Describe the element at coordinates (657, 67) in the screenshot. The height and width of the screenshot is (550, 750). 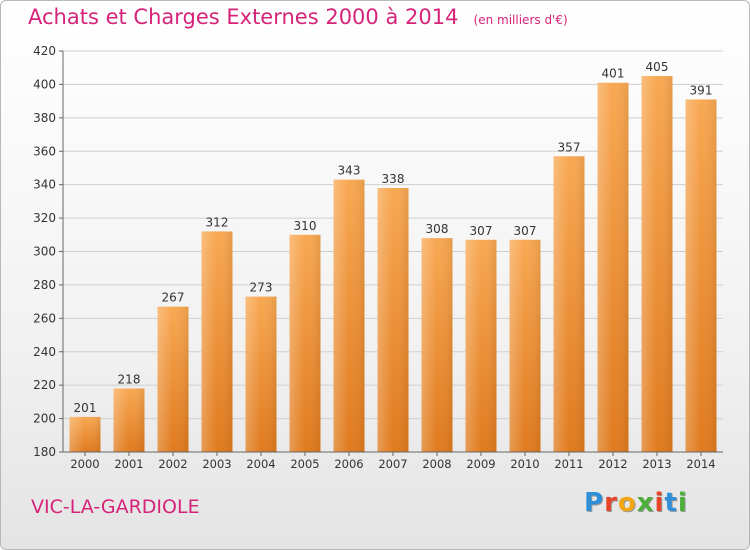
I see `data-label: 405` at that location.